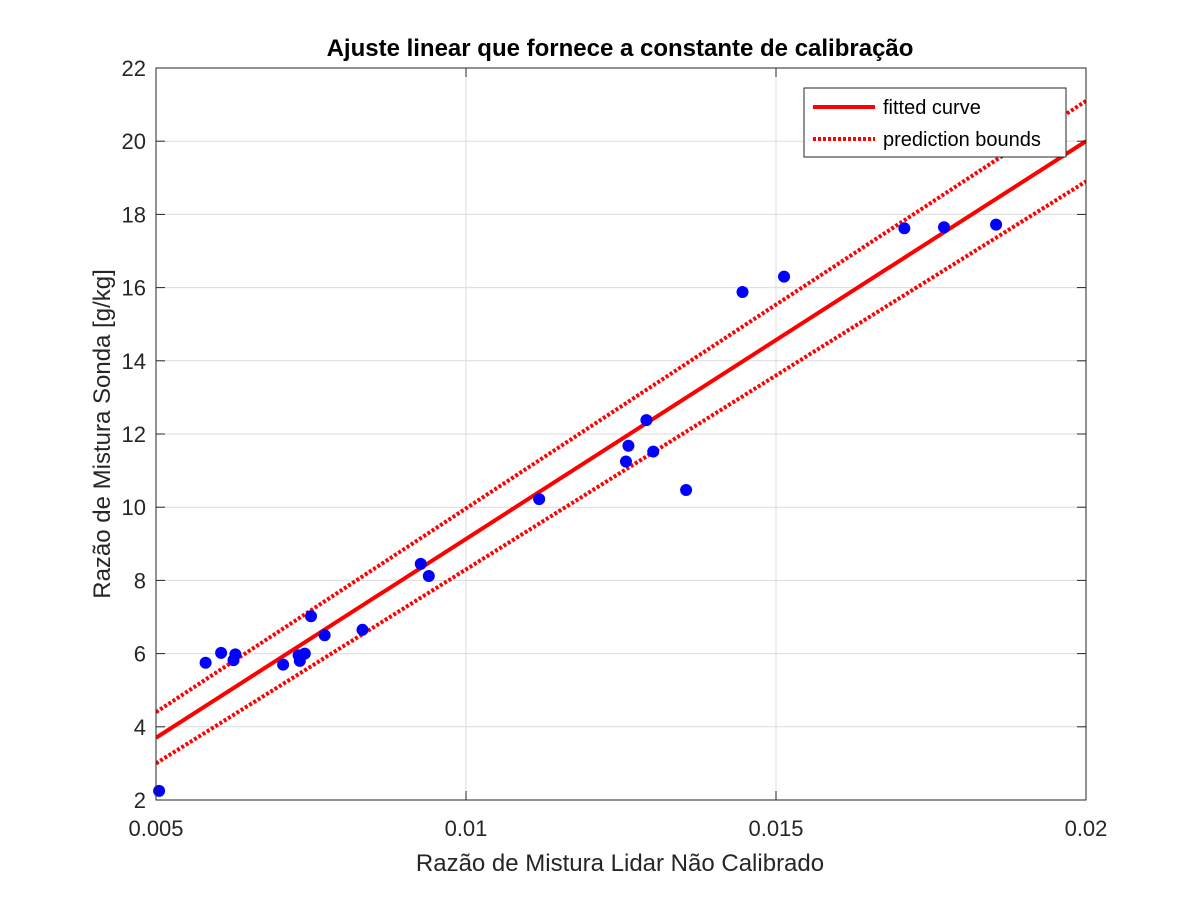  I want to click on x-tick-label: 0.005, so click(155, 828).